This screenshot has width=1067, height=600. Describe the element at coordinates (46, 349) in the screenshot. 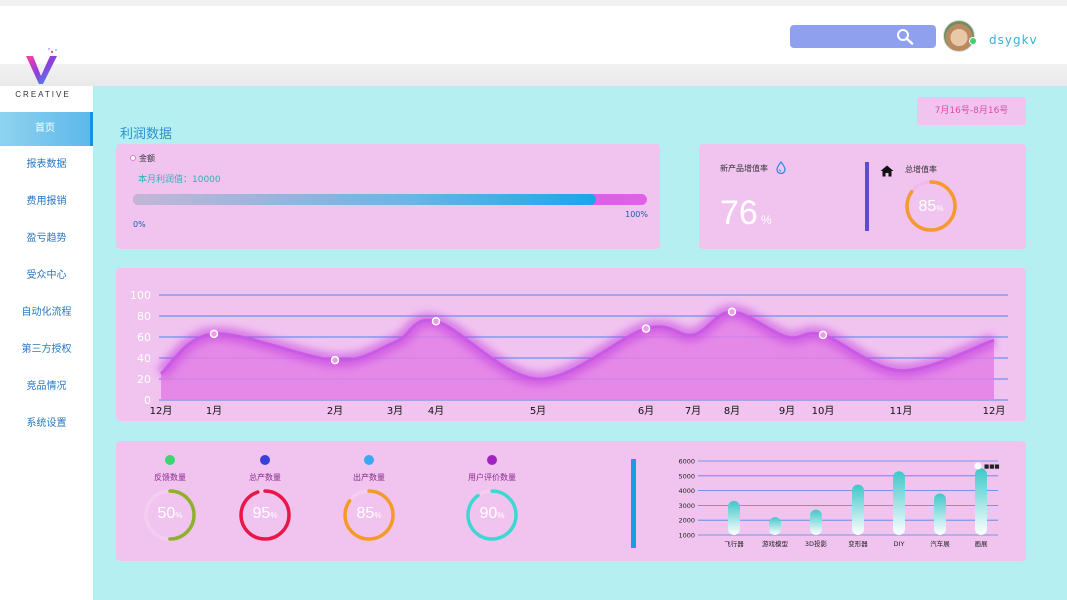

I see `sidebar-item-third-party: 第三方授权` at that location.